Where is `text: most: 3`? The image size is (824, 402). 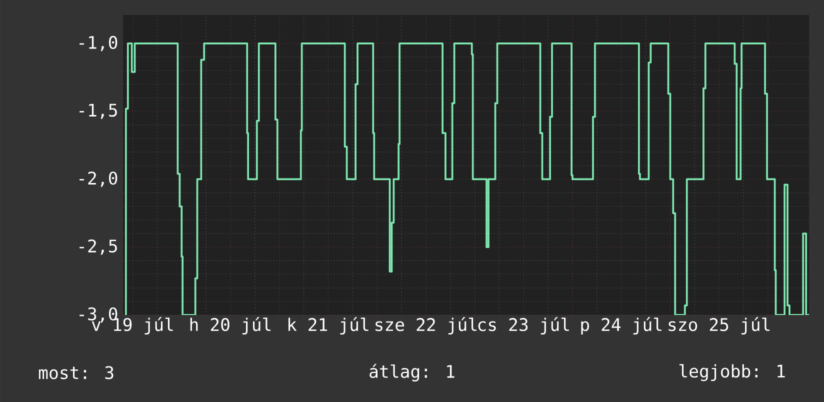
text: most: 3 is located at coordinates (76, 373).